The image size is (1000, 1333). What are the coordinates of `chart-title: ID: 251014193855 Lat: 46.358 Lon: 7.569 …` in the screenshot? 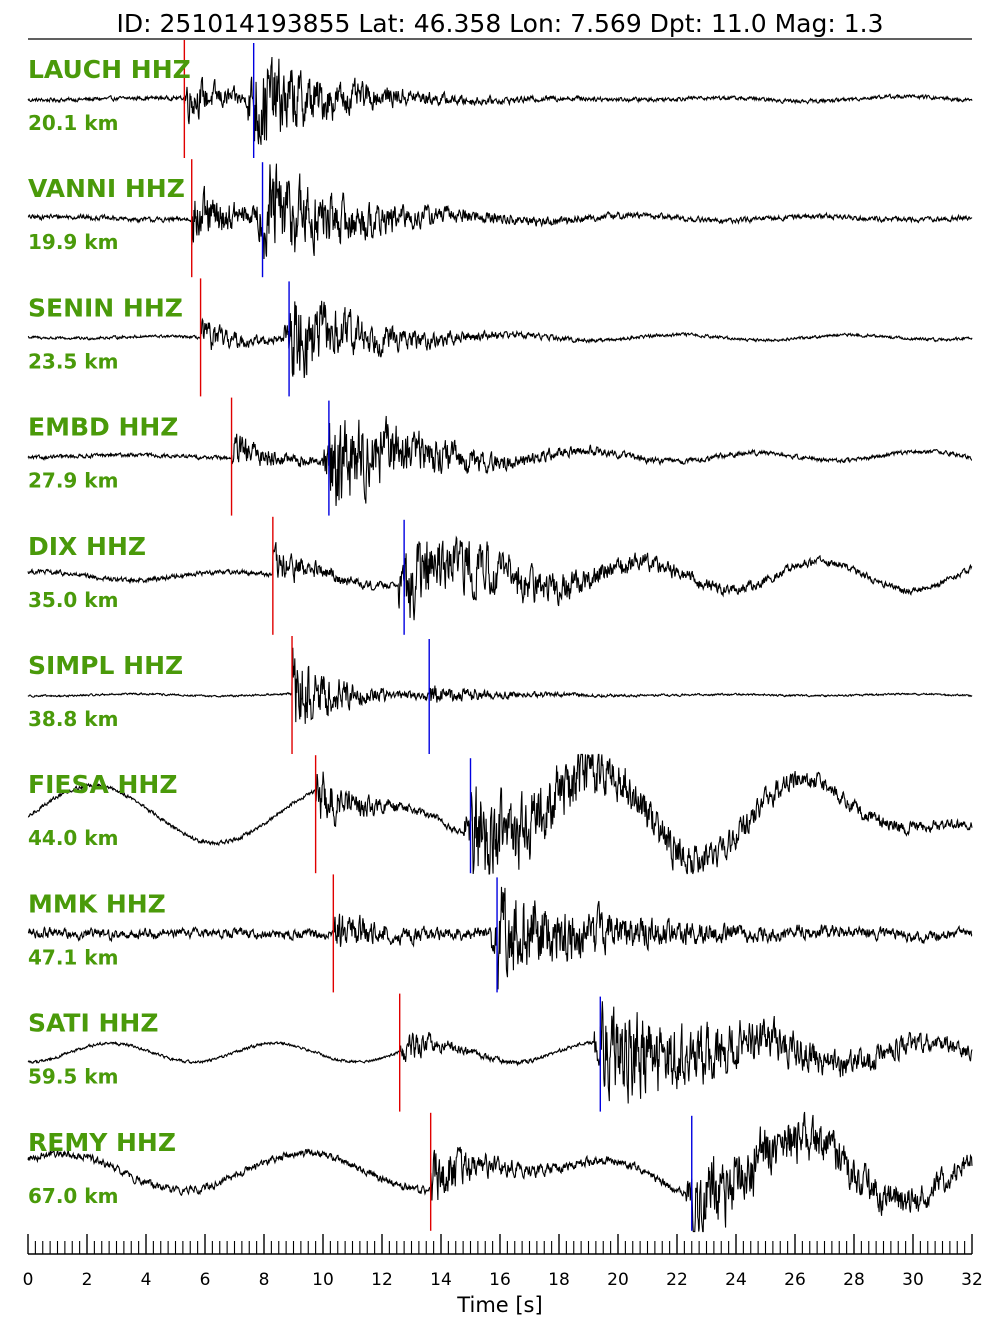 It's located at (500, 23).